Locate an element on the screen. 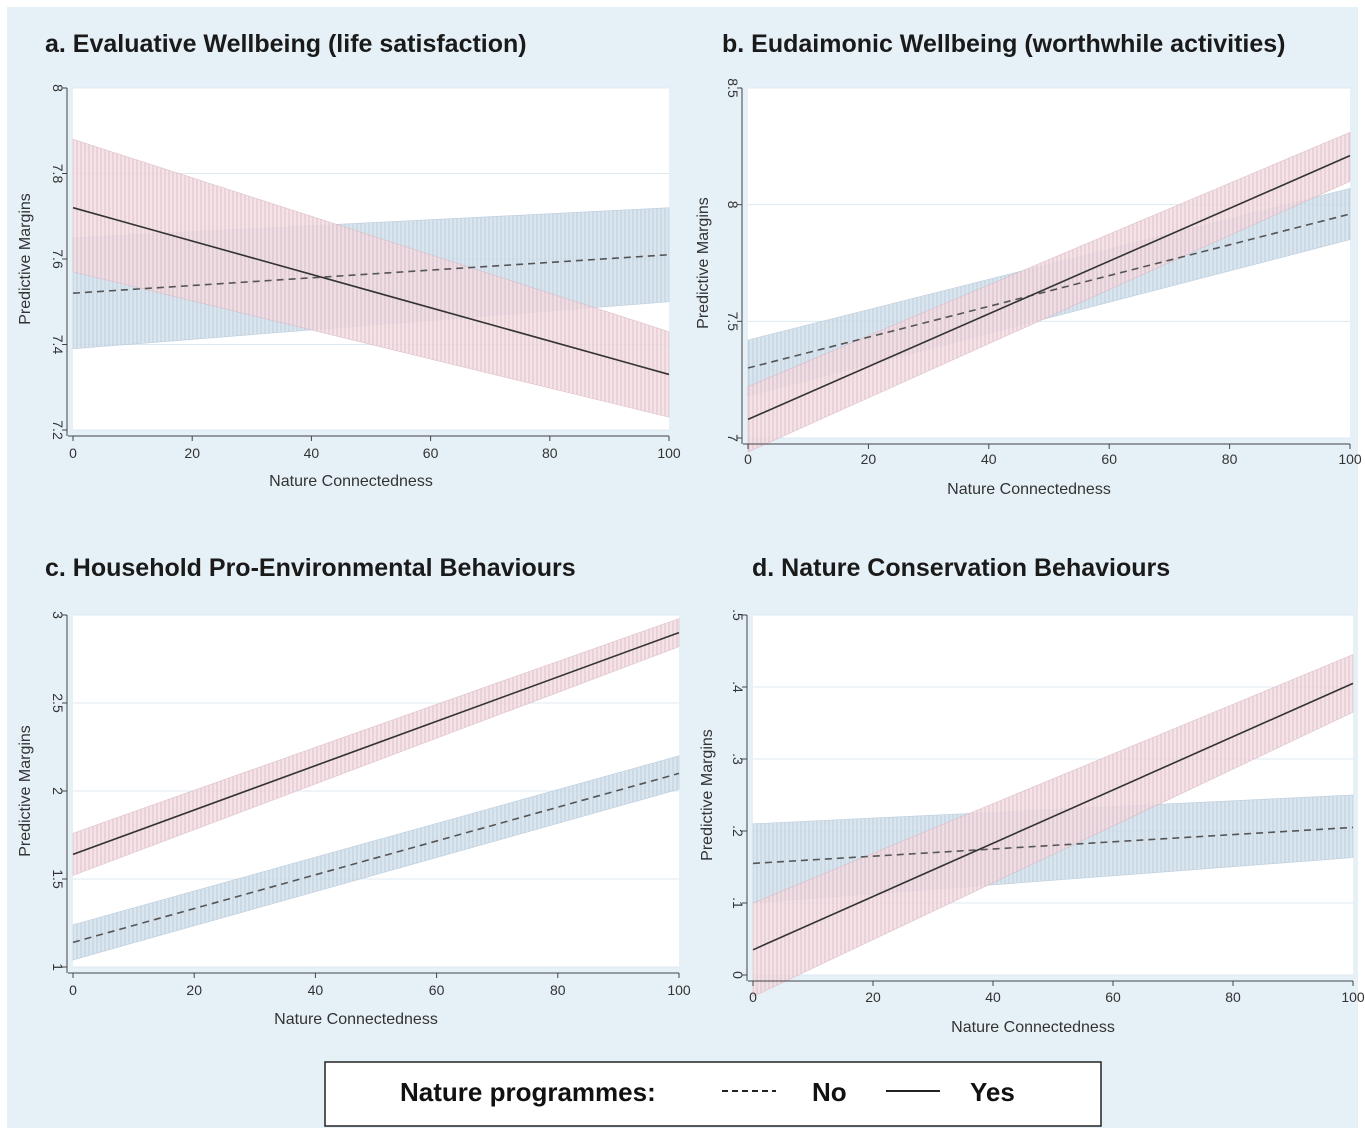 This screenshot has width=1365, height=1135. y-tick-label: 3 is located at coordinates (58, 615).